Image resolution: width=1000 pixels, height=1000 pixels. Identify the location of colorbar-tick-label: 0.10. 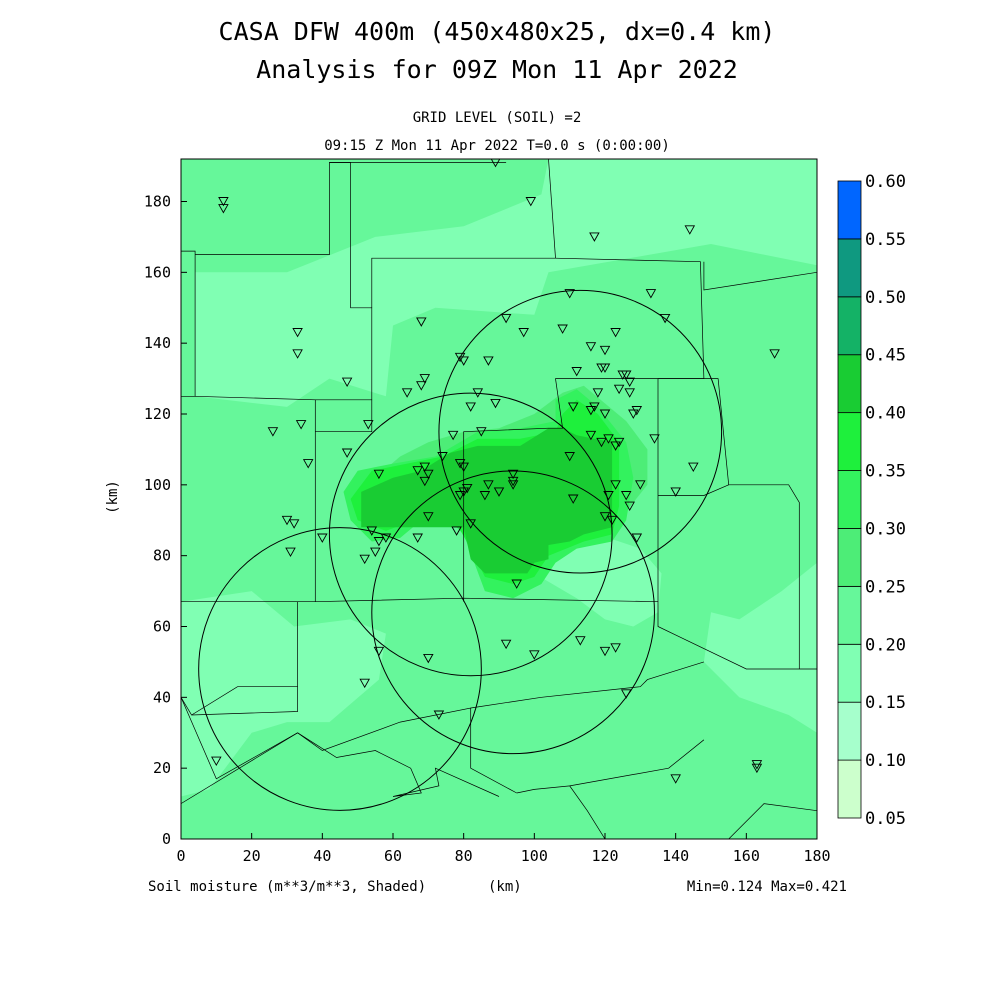
(885, 761).